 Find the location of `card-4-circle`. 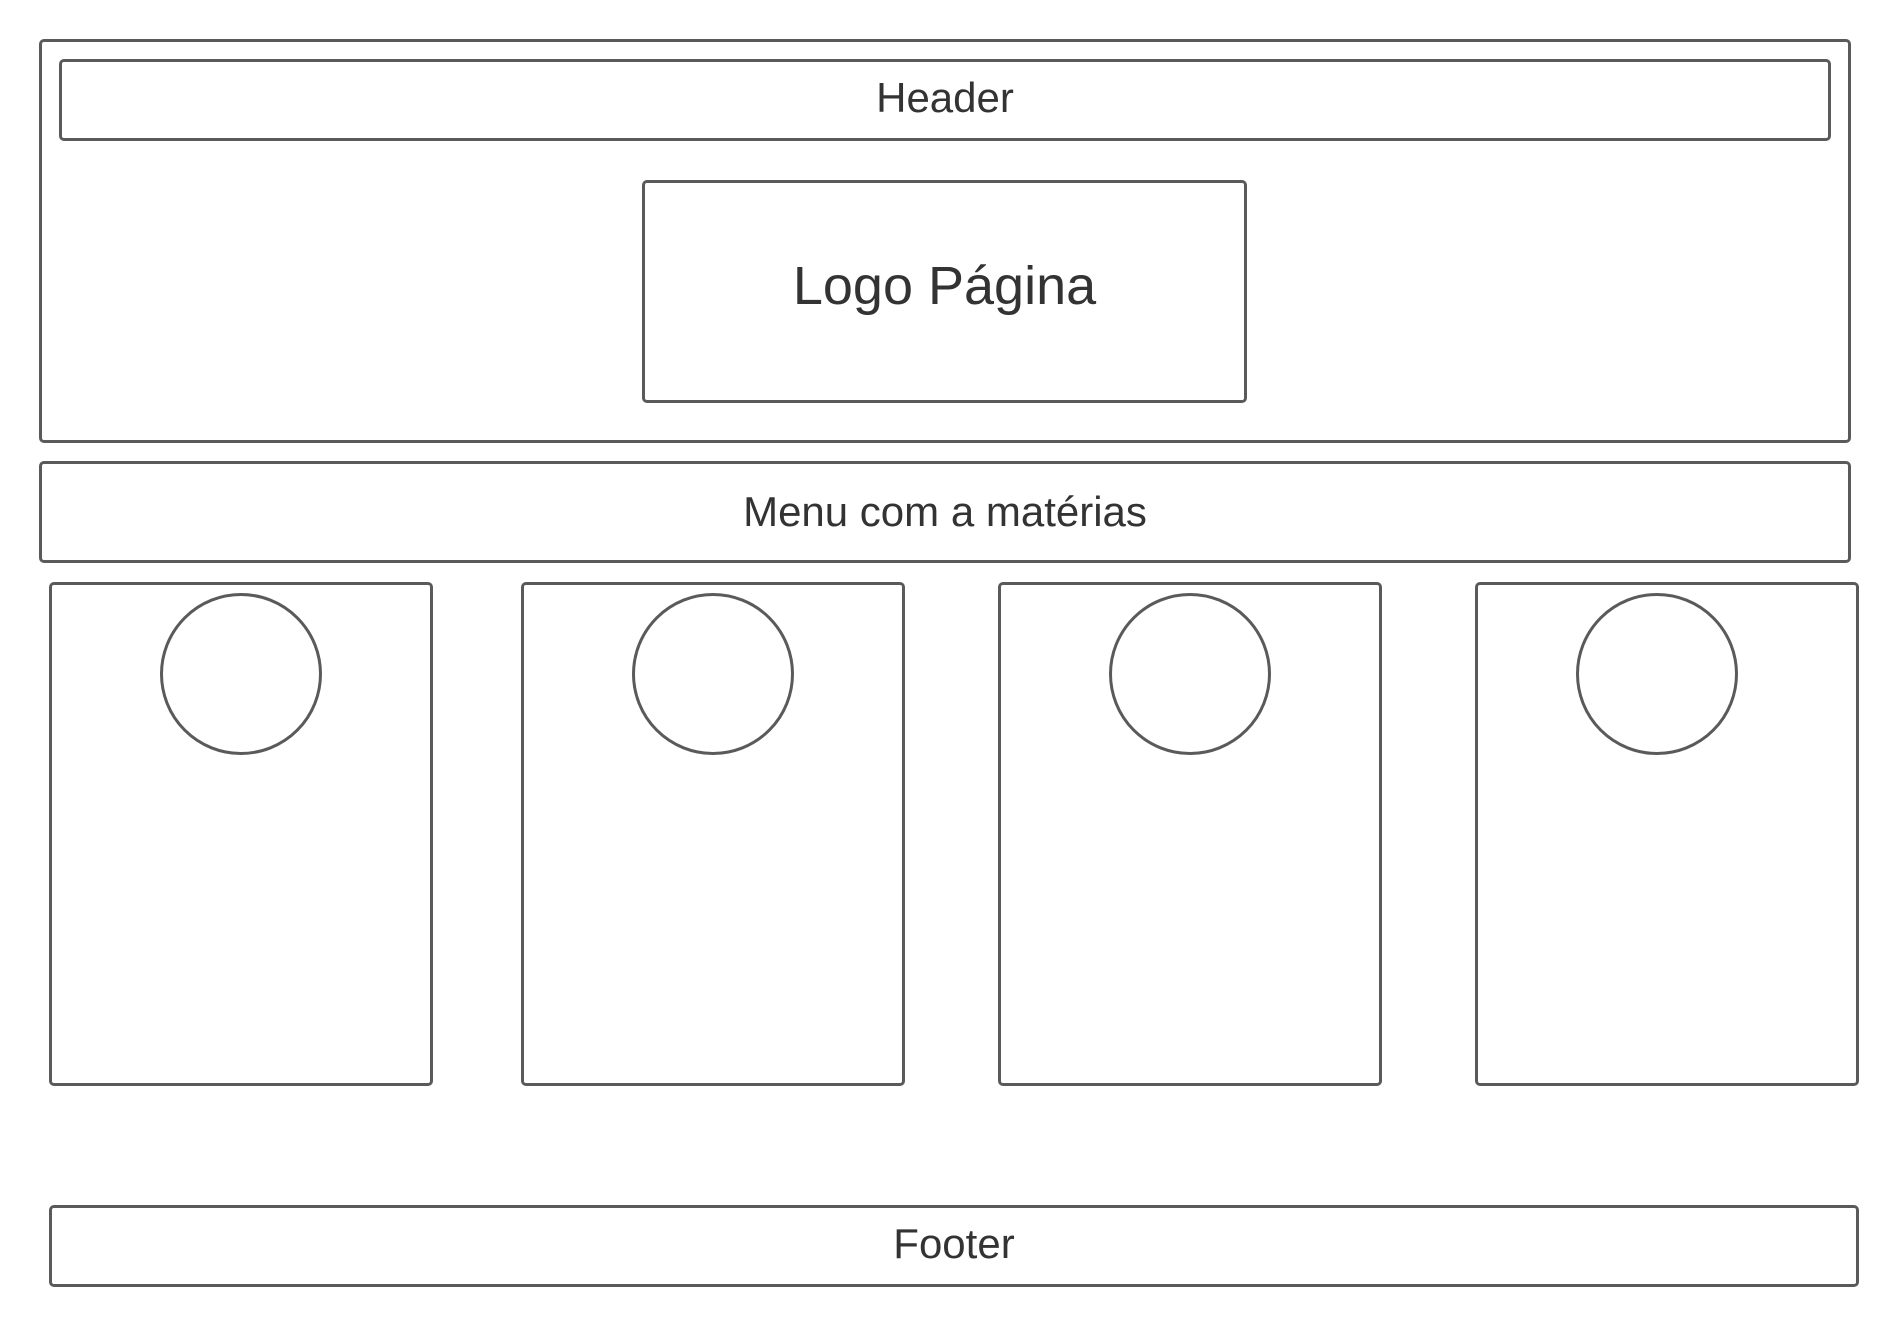

card-4-circle is located at coordinates (1657, 674).